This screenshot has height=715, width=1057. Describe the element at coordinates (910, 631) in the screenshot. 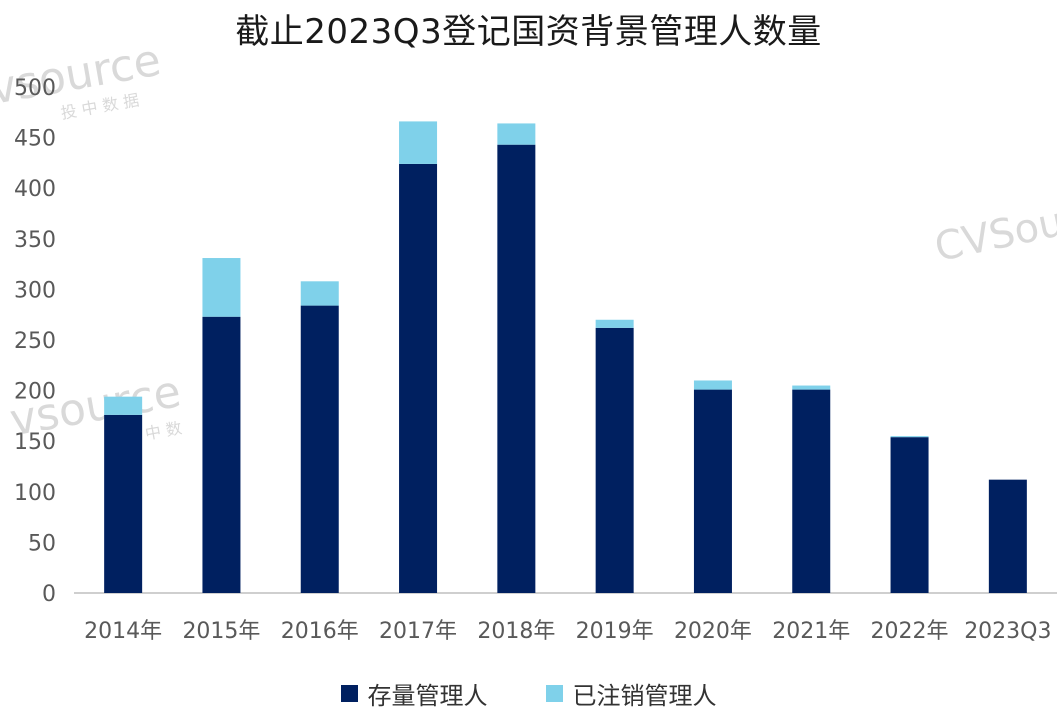

I see `x-tick-label: 2022年` at that location.